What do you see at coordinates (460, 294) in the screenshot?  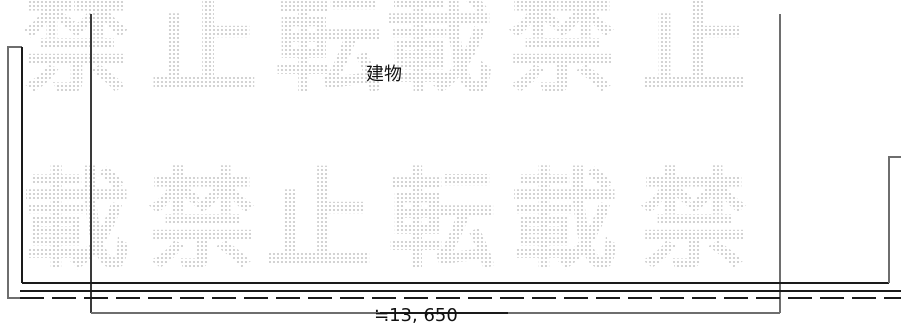 I see `dimension-line` at bounding box center [460, 294].